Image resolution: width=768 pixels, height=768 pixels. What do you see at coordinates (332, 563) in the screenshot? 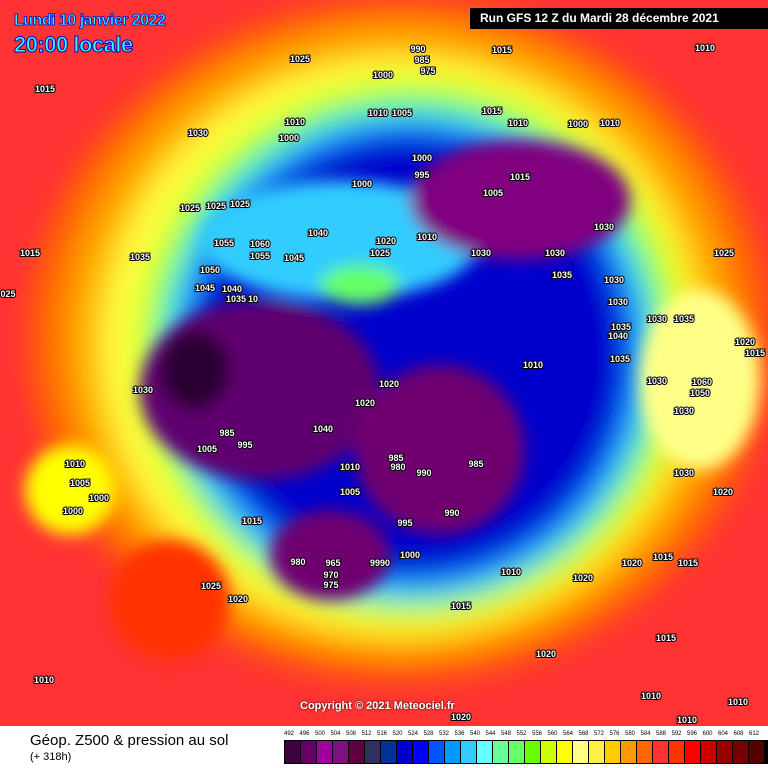
I see `pressure-label: 965` at bounding box center [332, 563].